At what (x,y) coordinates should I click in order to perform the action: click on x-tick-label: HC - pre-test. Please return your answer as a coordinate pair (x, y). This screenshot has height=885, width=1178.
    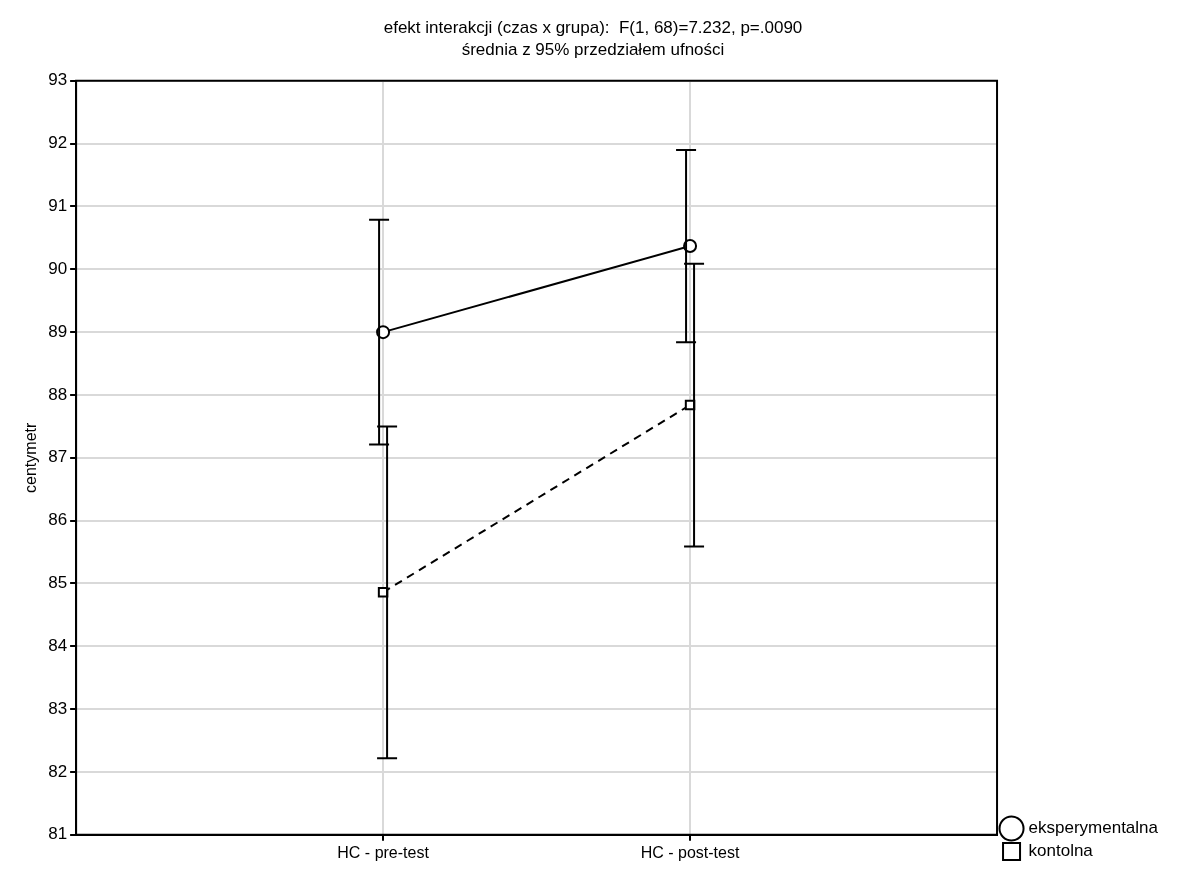
    Looking at the image, I should click on (383, 852).